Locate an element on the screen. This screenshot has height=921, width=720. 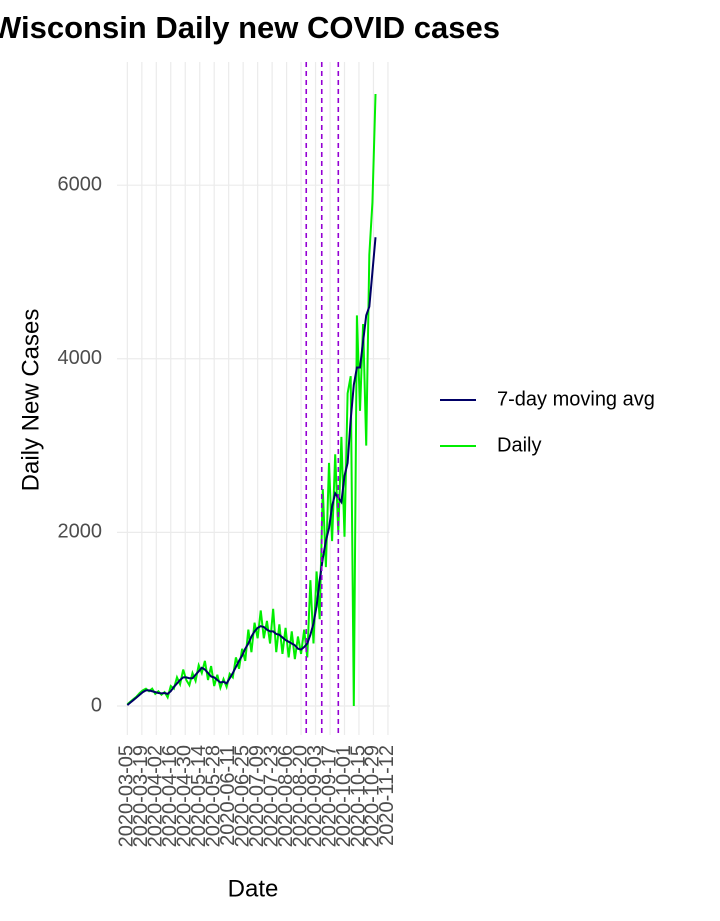
x-tick-label: 2020-05-14 is located at coordinates (199, 796).